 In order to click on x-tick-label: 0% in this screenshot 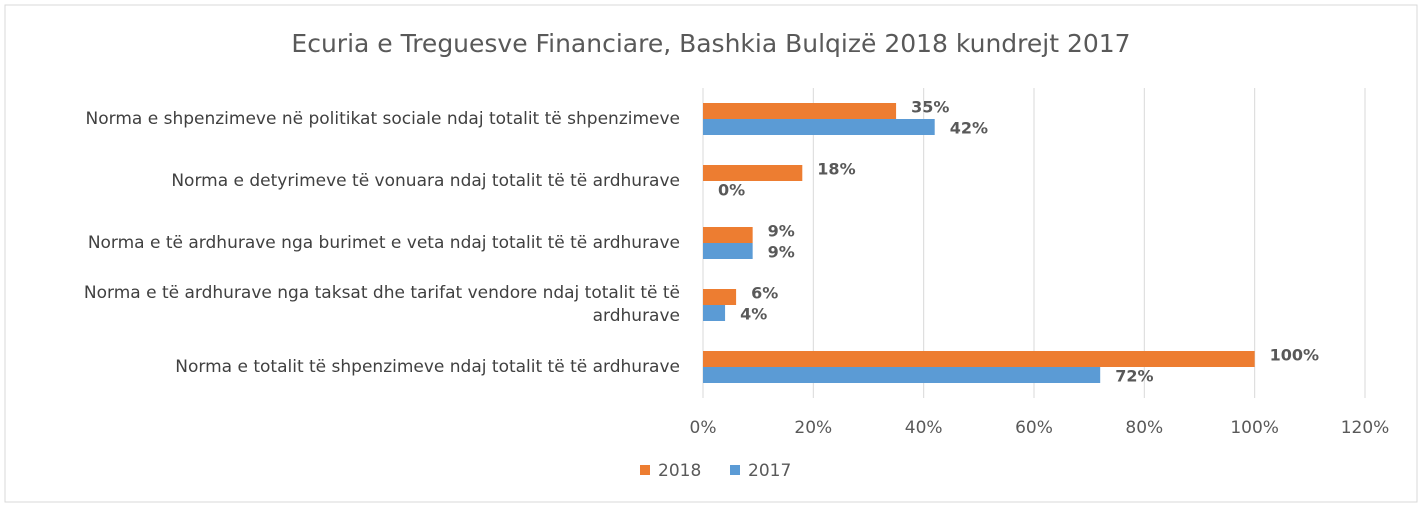, I will do `click(703, 428)`.